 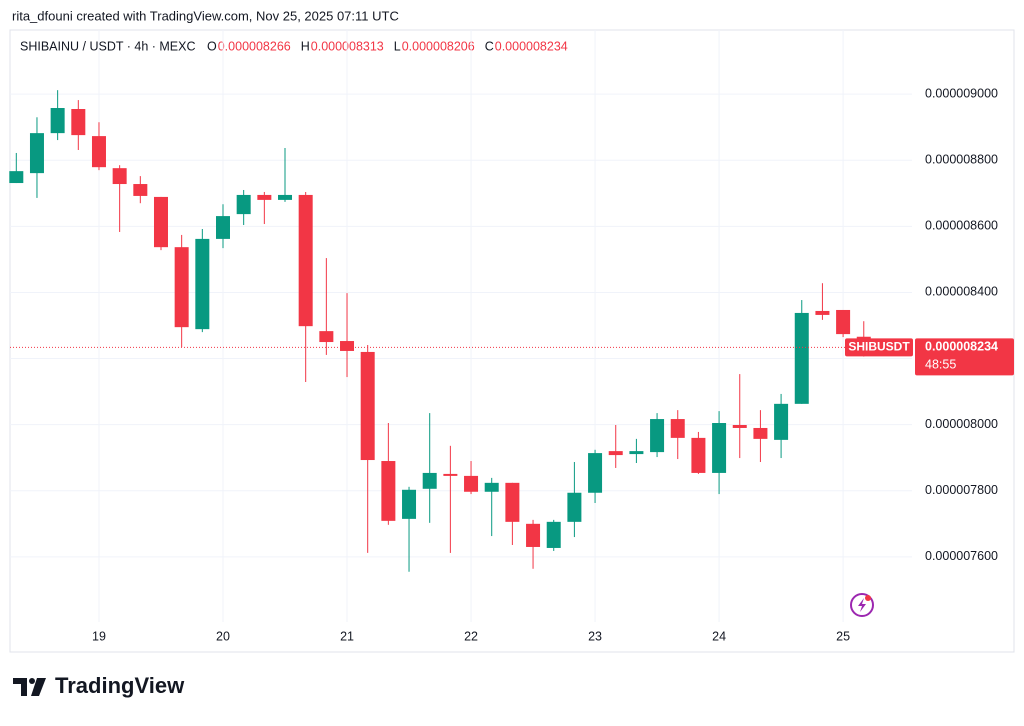 I want to click on ohlc-key: L, so click(x=397, y=46).